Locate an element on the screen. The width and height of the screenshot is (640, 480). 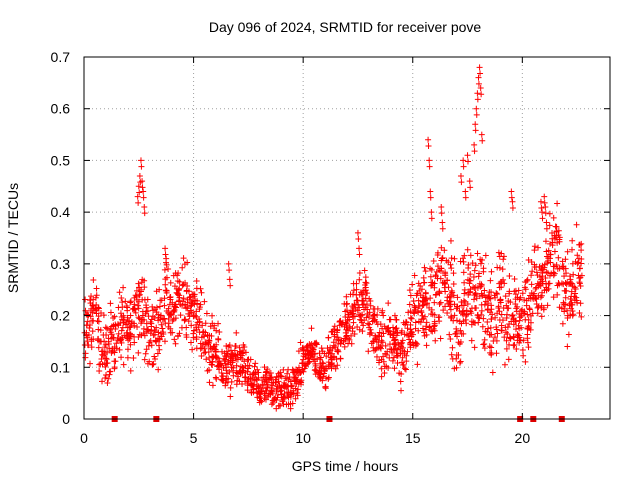
y-tick-label: 0.5 is located at coordinates (61, 160).